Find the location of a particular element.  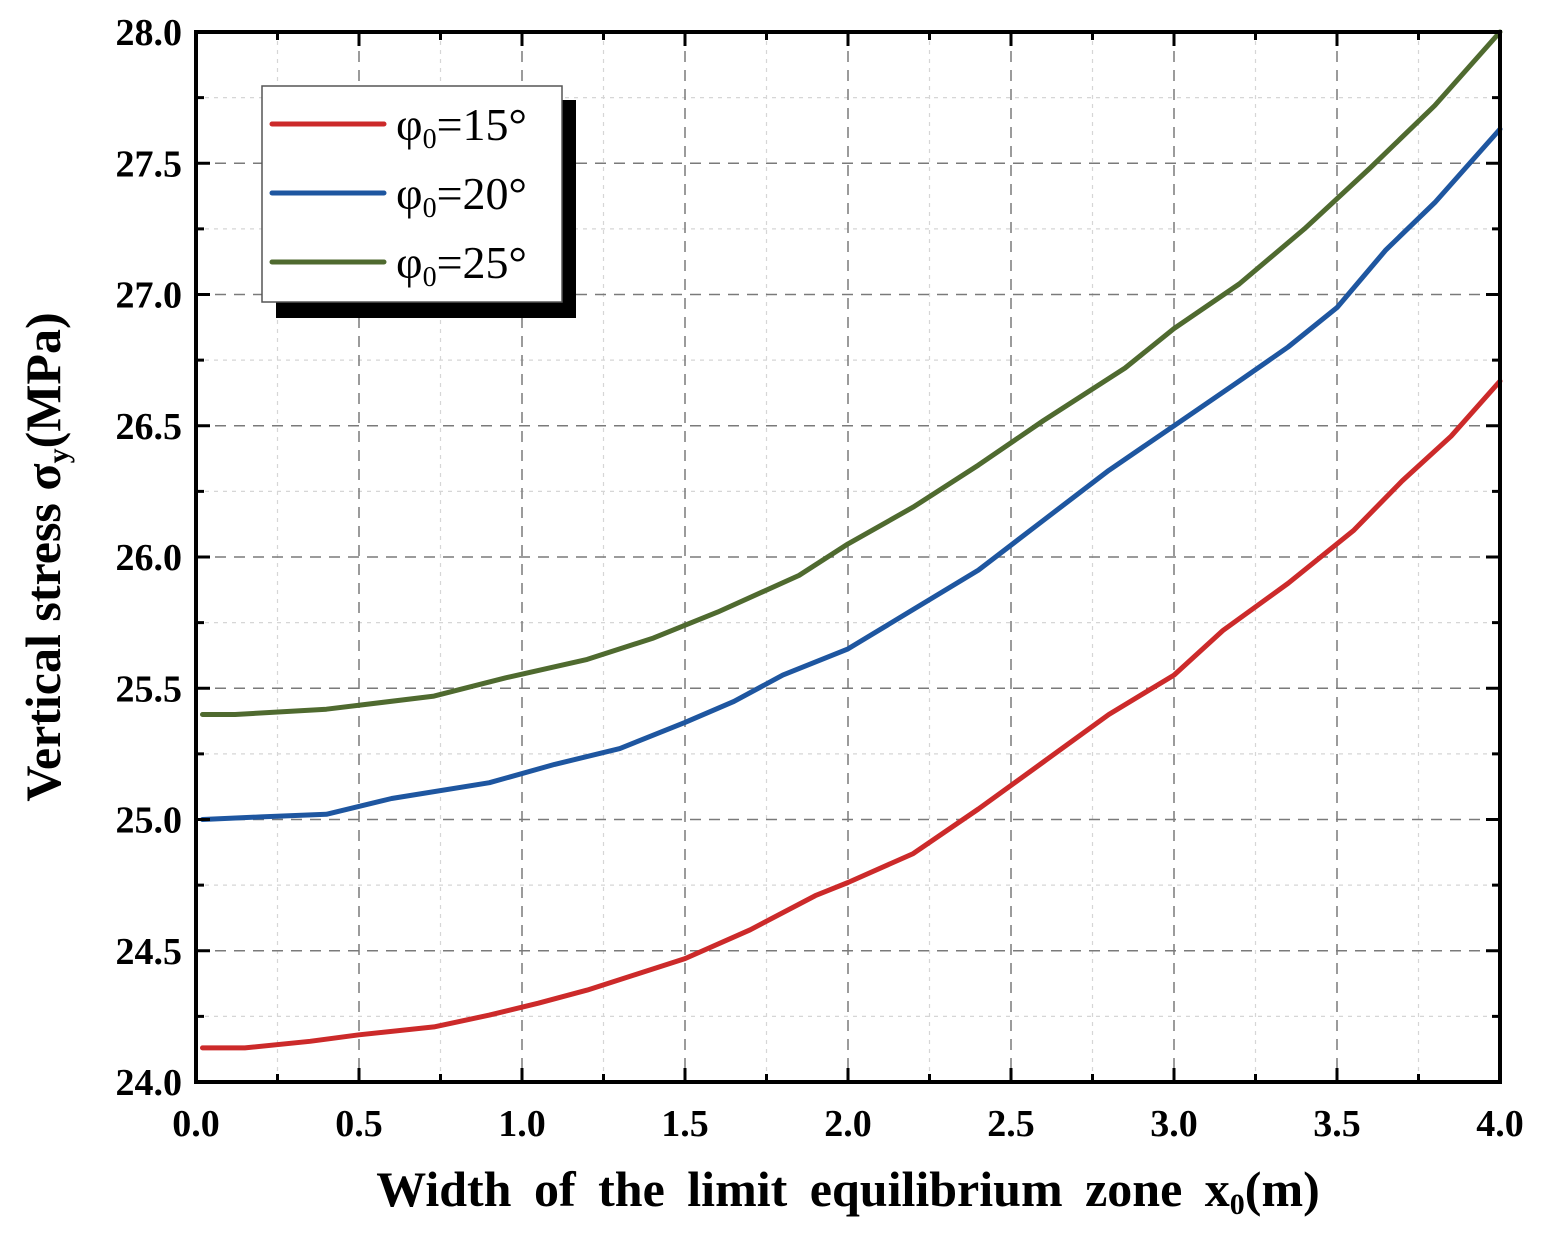

legend-label-value: =15° is located at coordinates (482, 124).